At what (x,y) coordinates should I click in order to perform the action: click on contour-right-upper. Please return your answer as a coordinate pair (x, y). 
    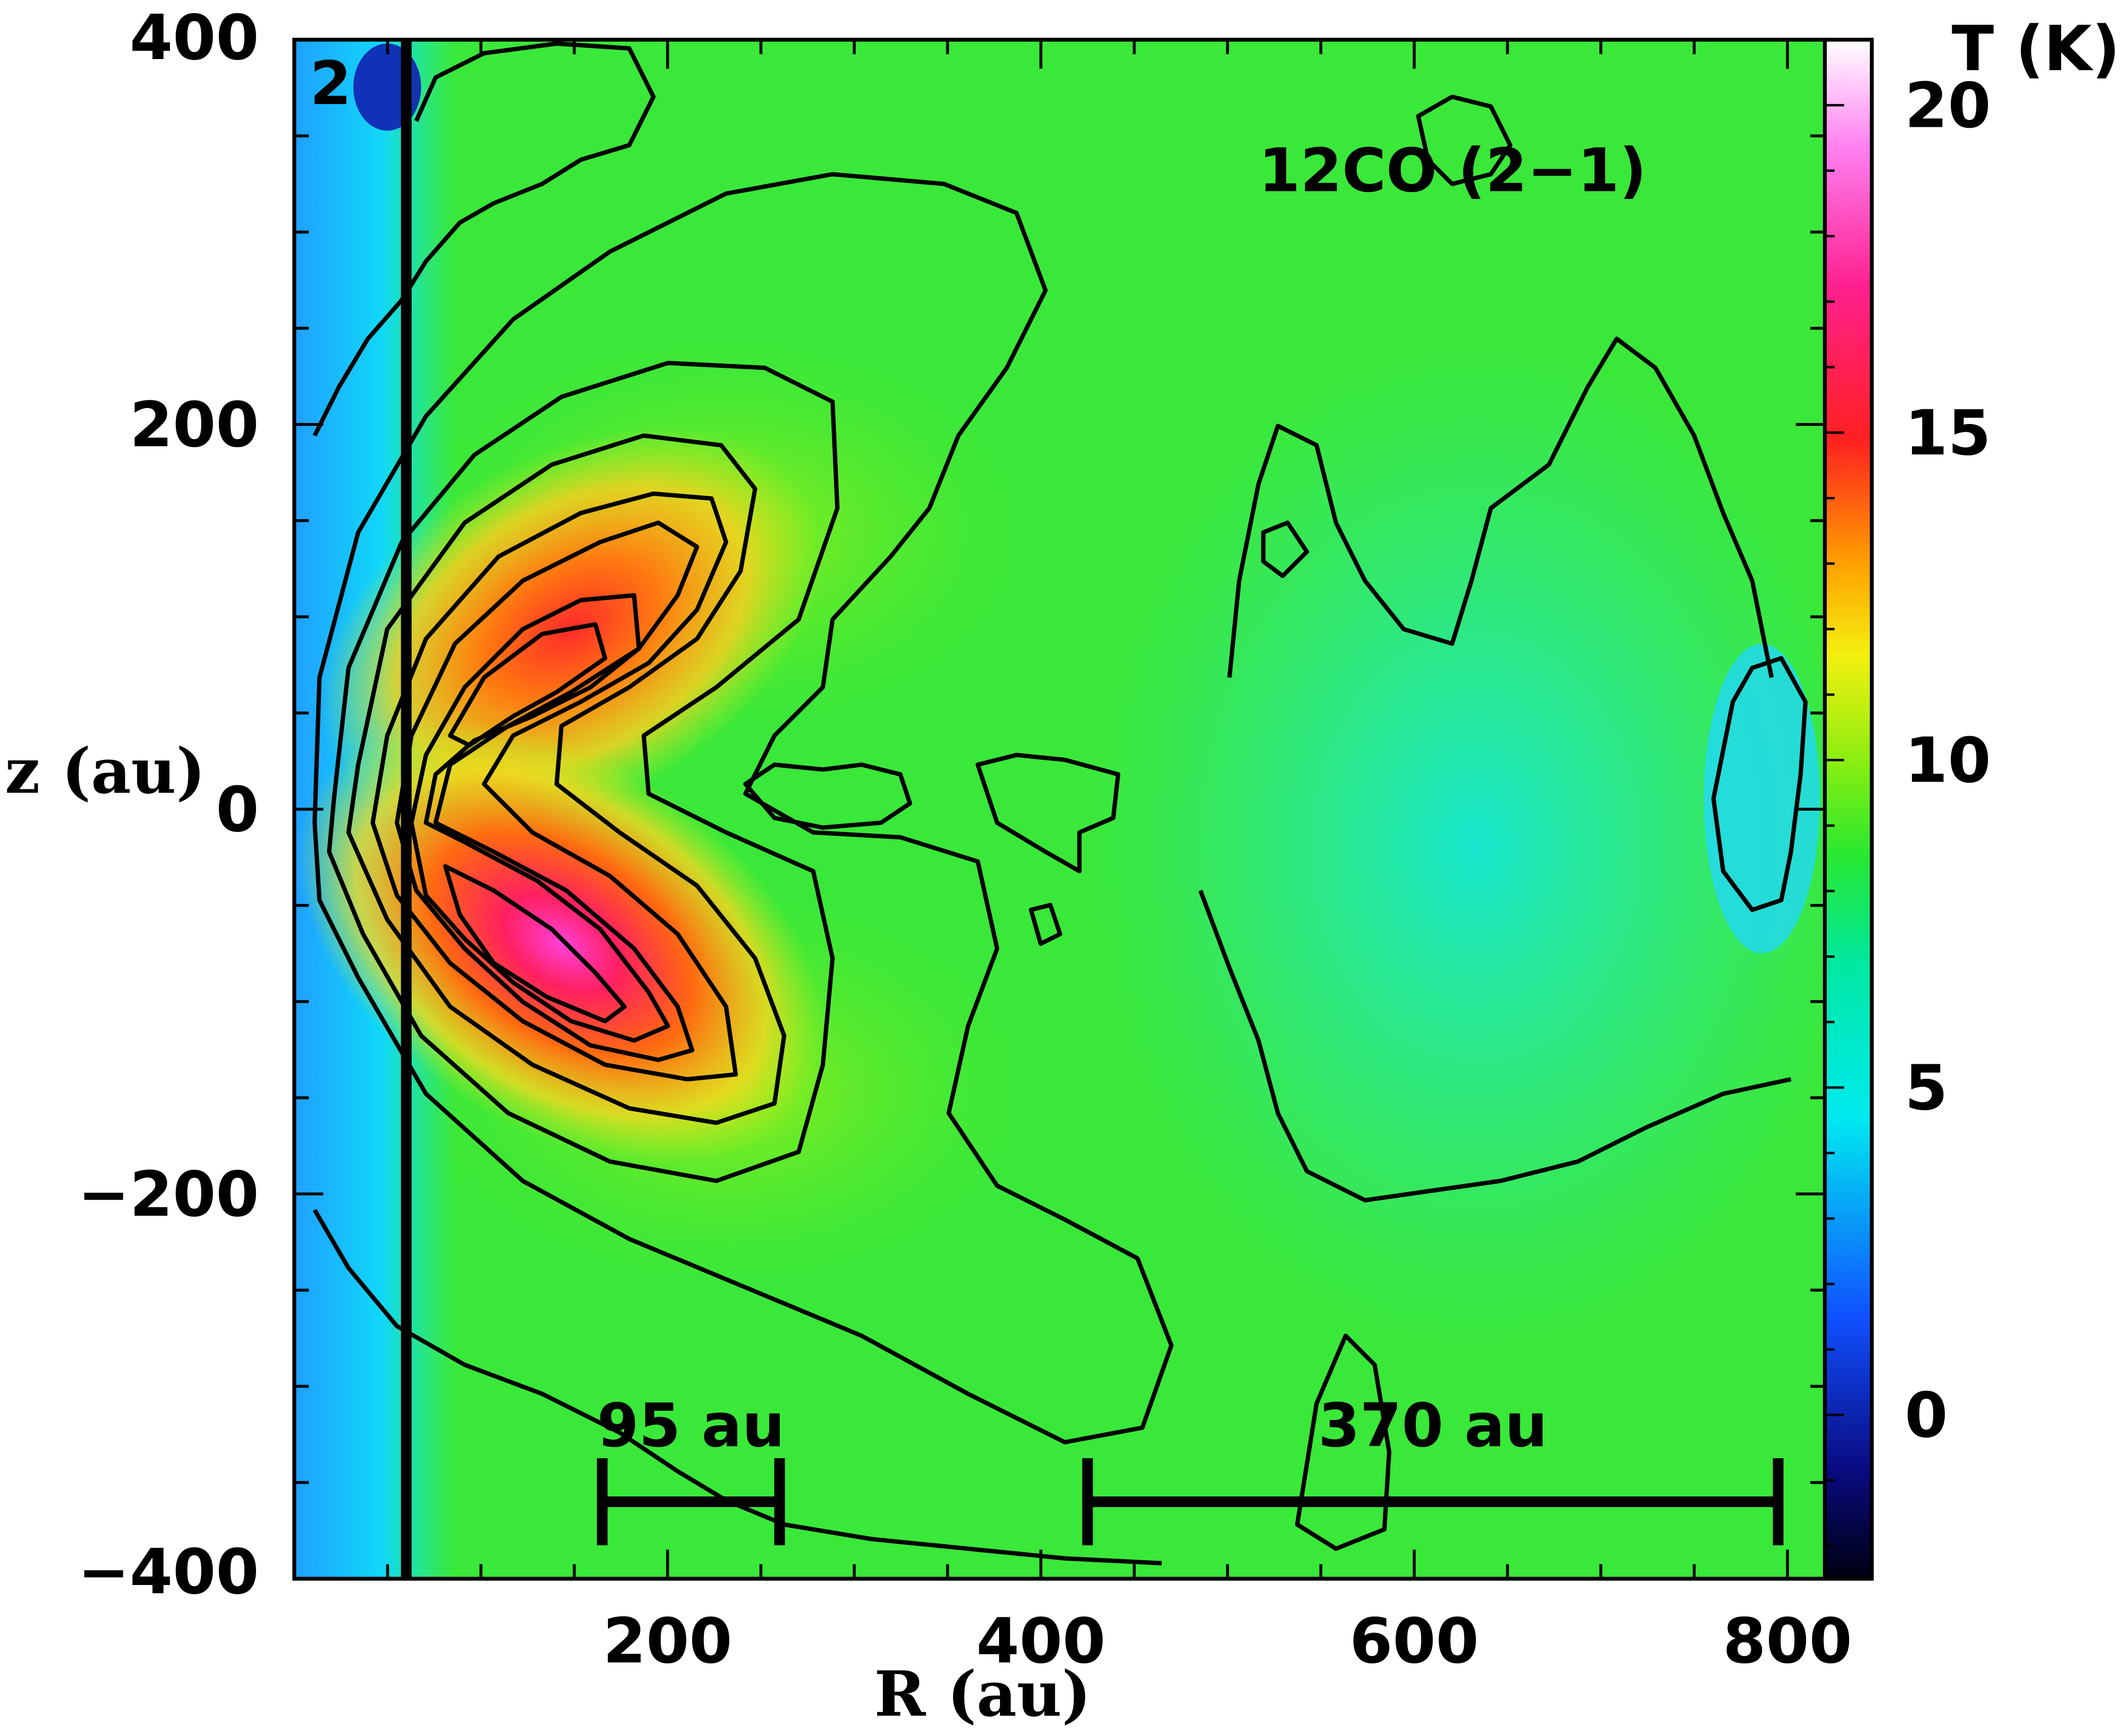
    Looking at the image, I should click on (1500, 507).